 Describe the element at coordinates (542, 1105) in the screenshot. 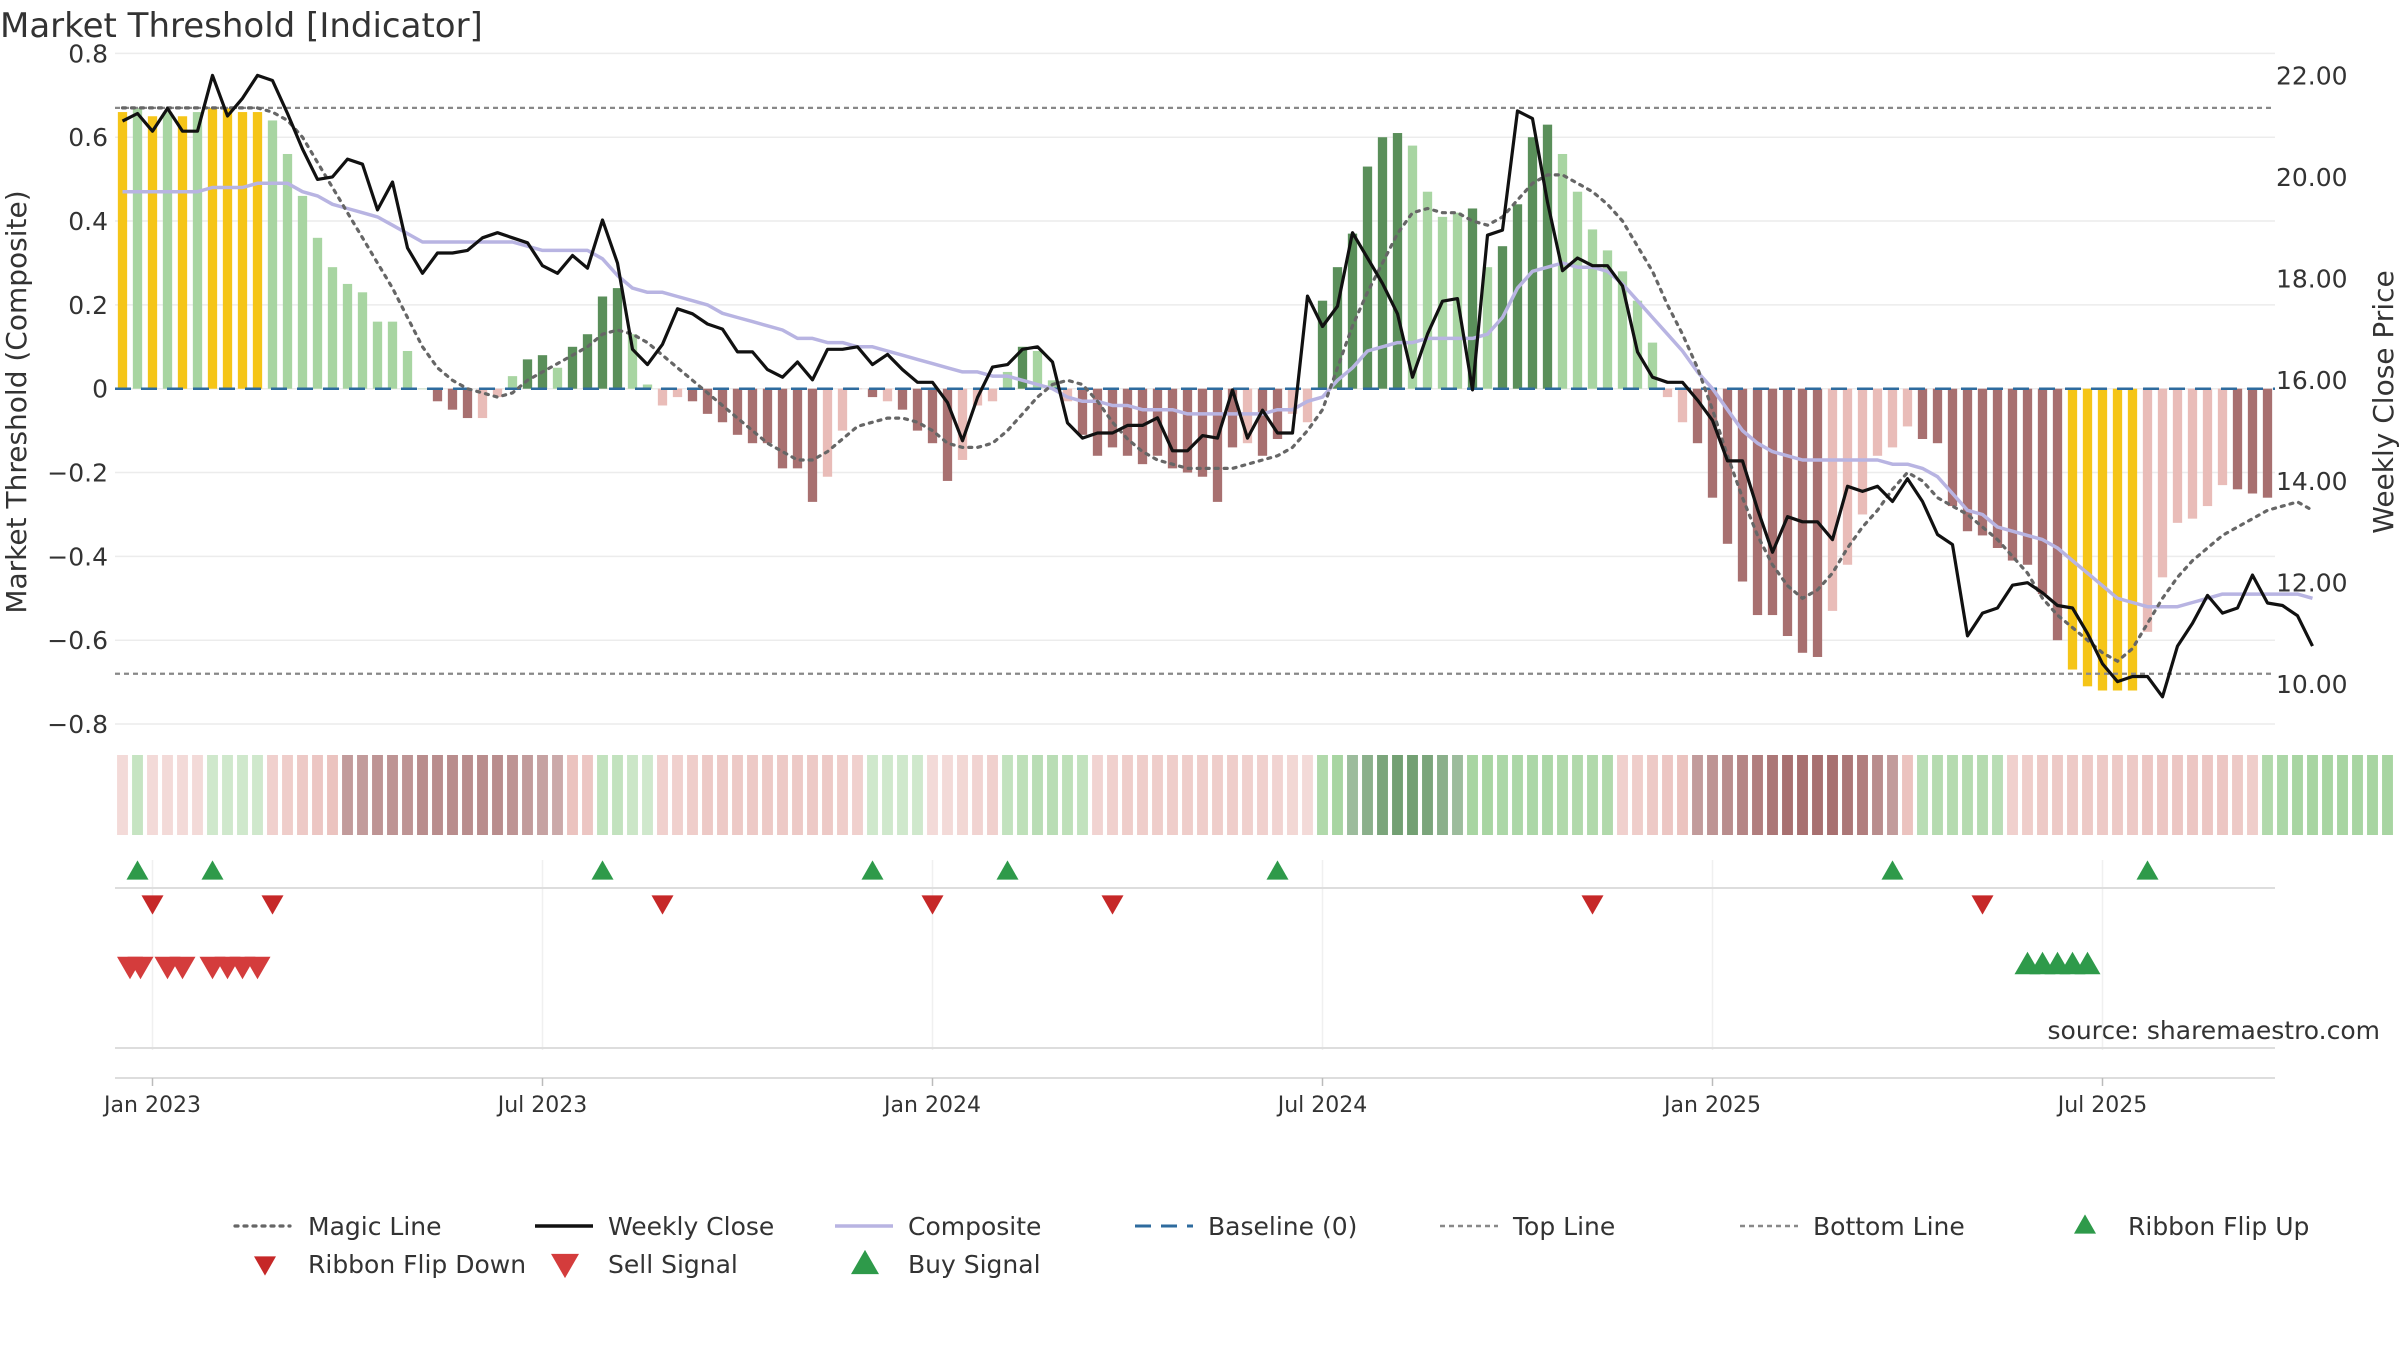

I see `x-tick-label: Jul 2023` at that location.